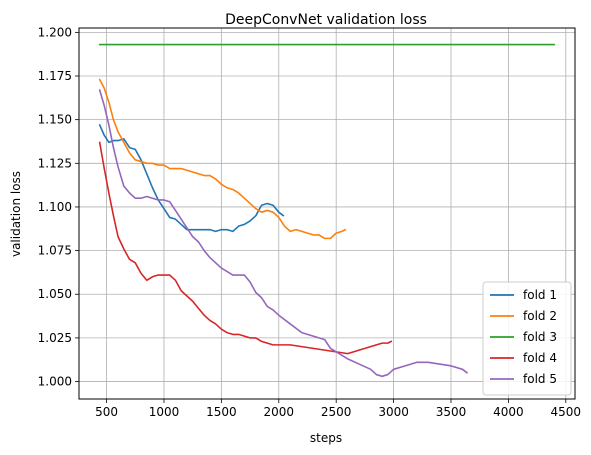 The width and height of the screenshot is (591, 455). I want to click on x-tick-label: 4000, so click(508, 412).